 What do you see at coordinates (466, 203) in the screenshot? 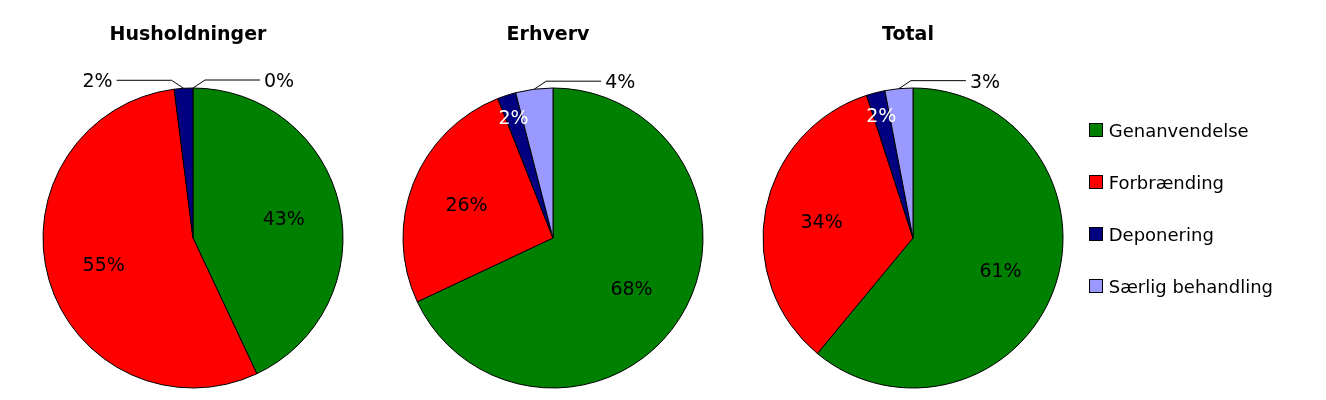
I see `data-label: 26%` at bounding box center [466, 203].